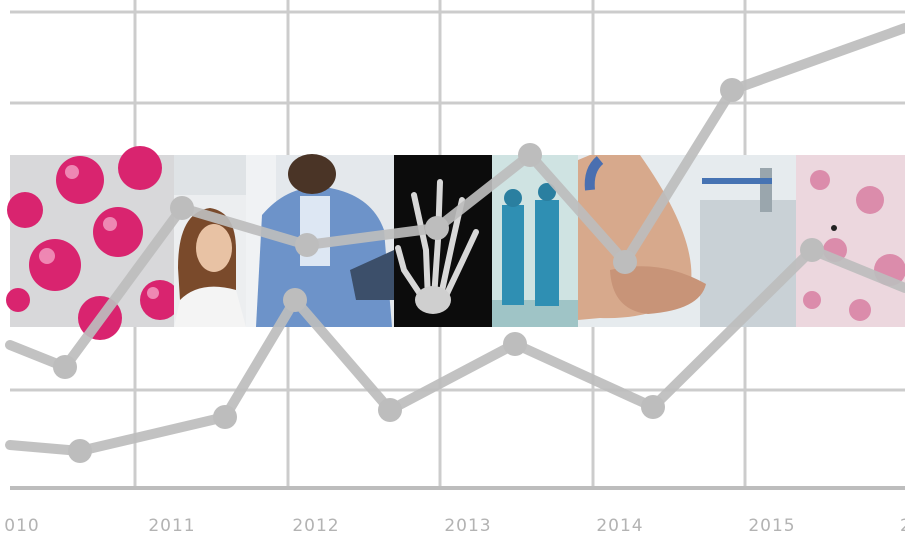 Image resolution: width=905 pixels, height=535 pixels. What do you see at coordinates (443, 241) in the screenshot?
I see `hand-xray-photo` at bounding box center [443, 241].